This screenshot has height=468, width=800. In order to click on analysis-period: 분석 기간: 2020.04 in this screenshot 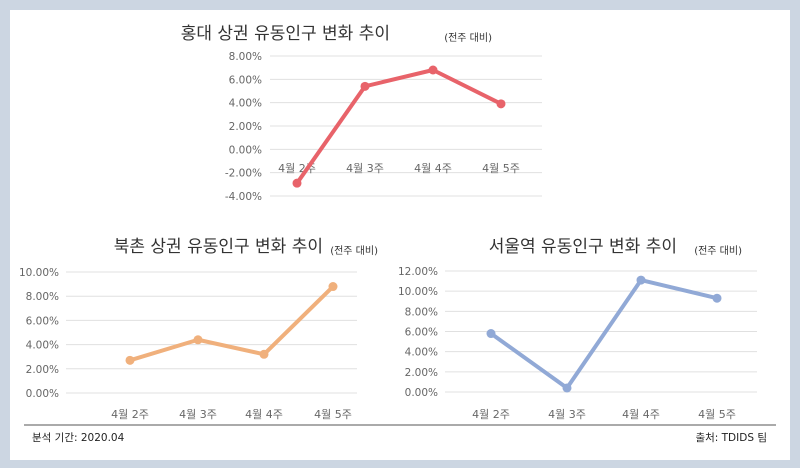, I will do `click(78, 438)`.